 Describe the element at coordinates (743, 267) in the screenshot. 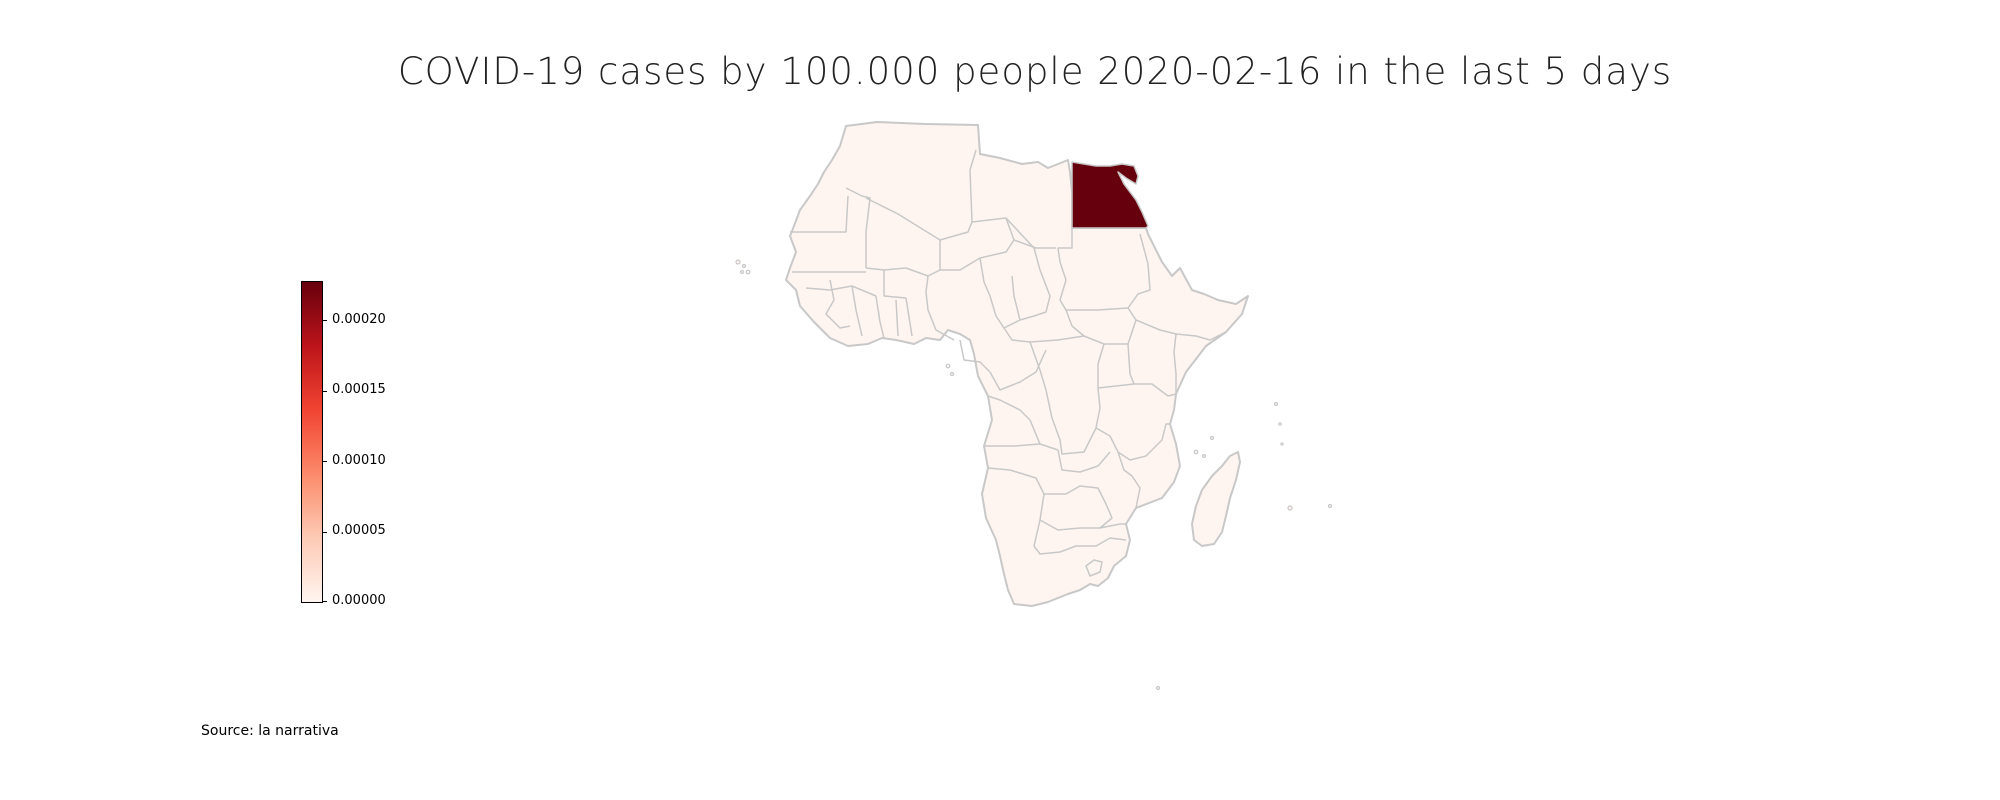

I see `islands-cape-verde` at that location.